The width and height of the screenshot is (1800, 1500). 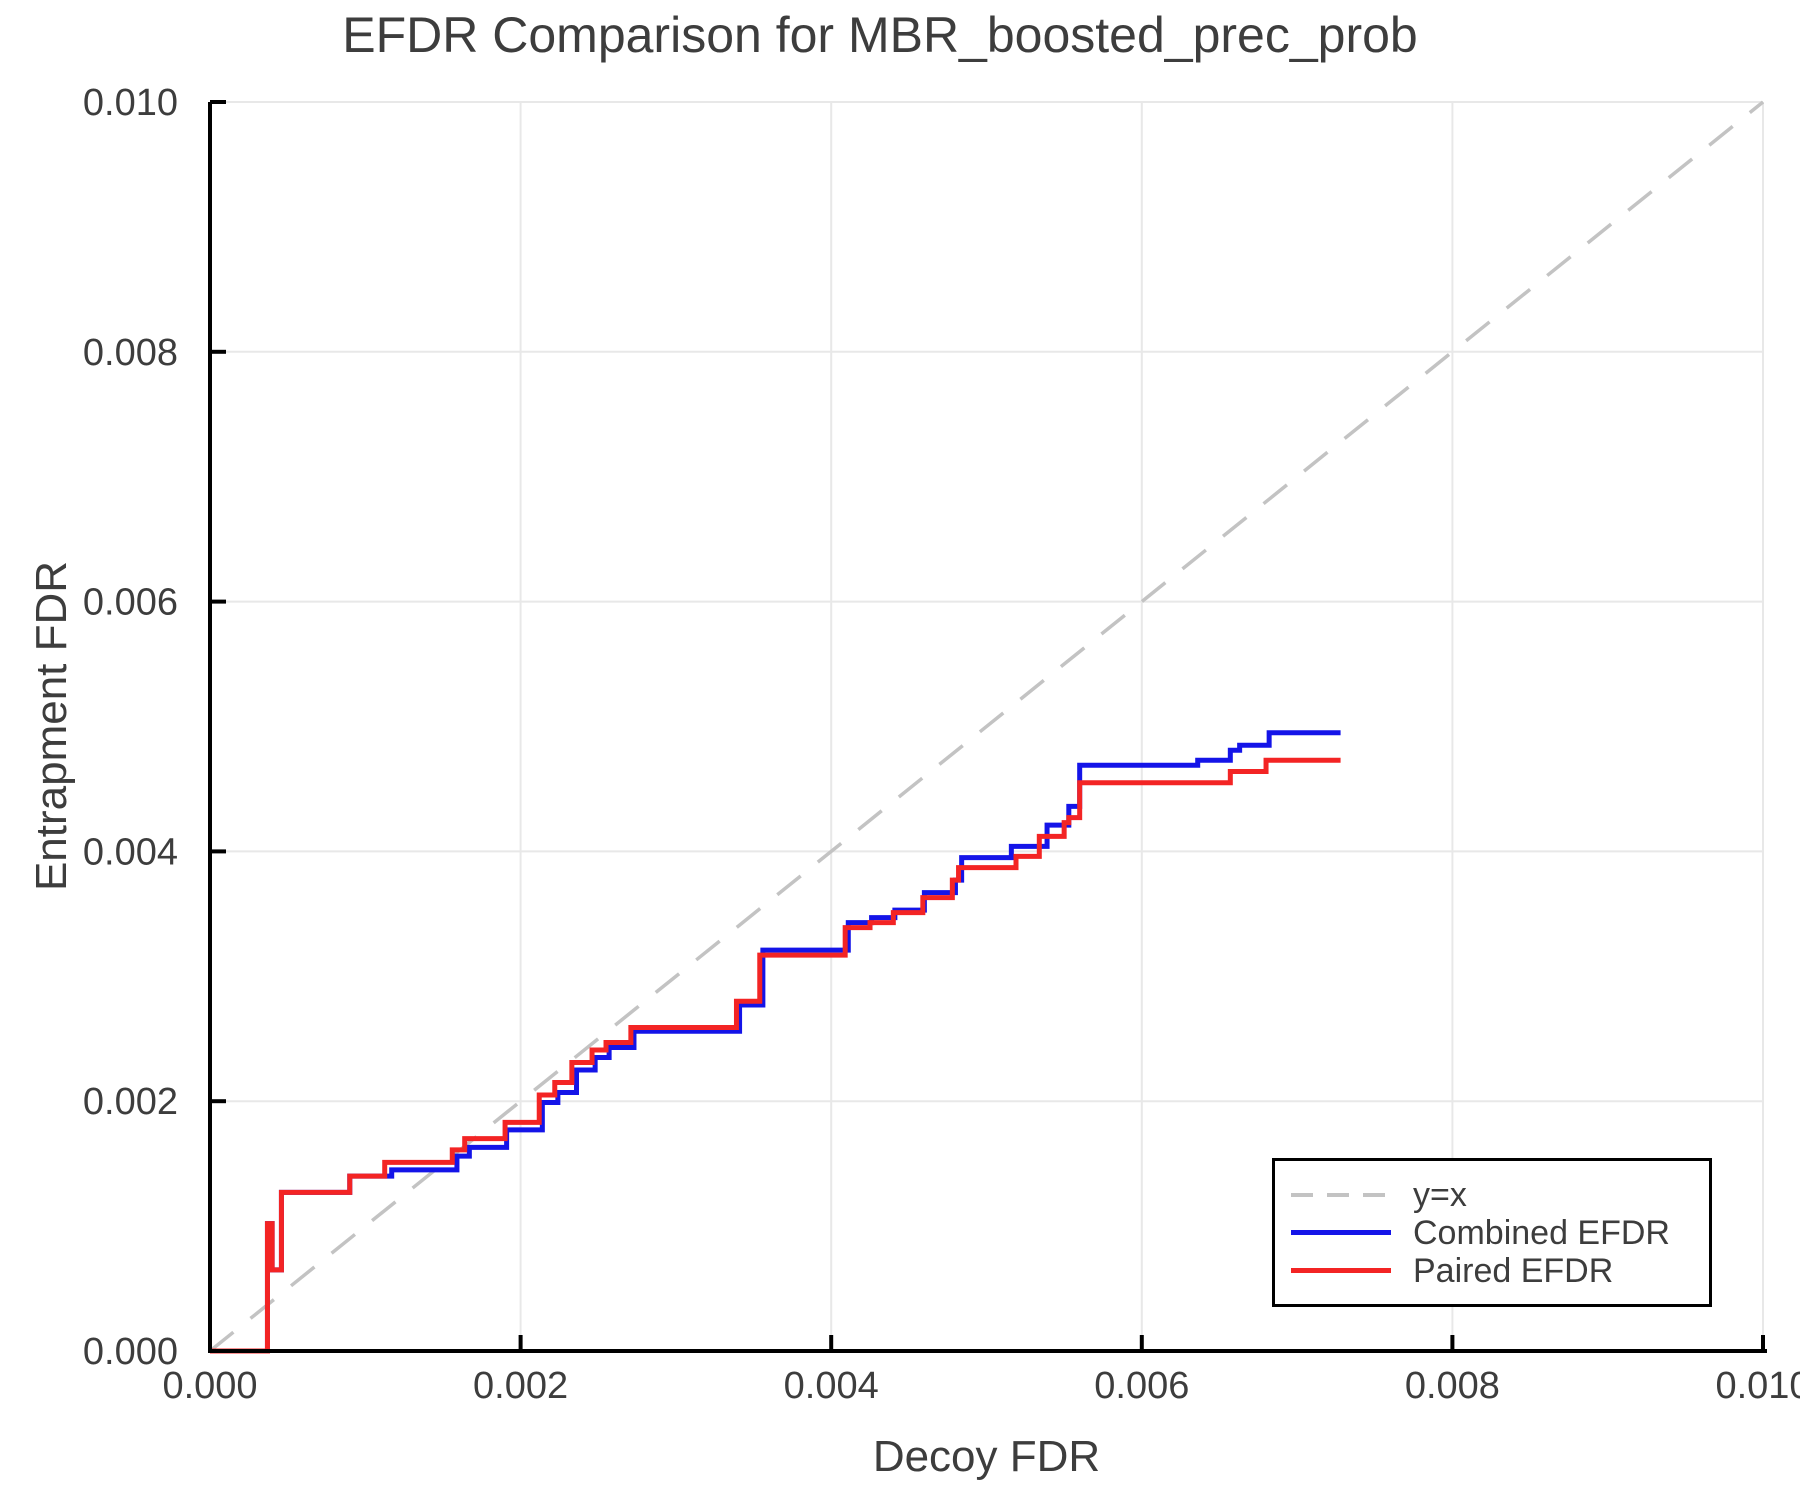 I want to click on legend-row-identity: y=x, so click(x=1500, y=1195).